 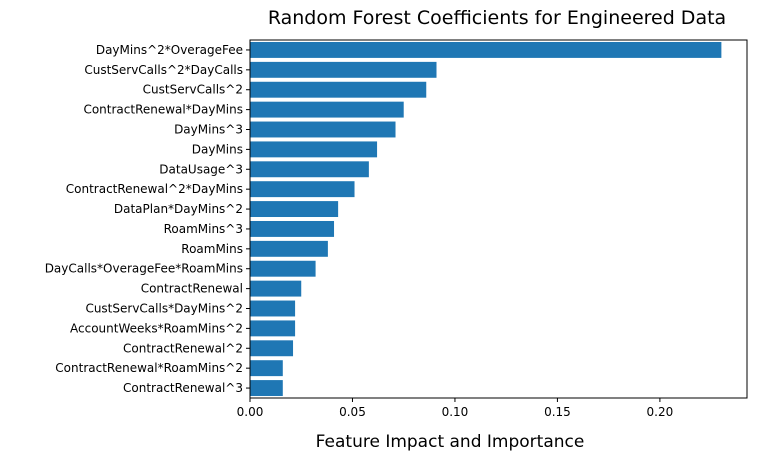 What do you see at coordinates (192, 289) in the screenshot?
I see `y-tick-label: ContractRenewal` at bounding box center [192, 289].